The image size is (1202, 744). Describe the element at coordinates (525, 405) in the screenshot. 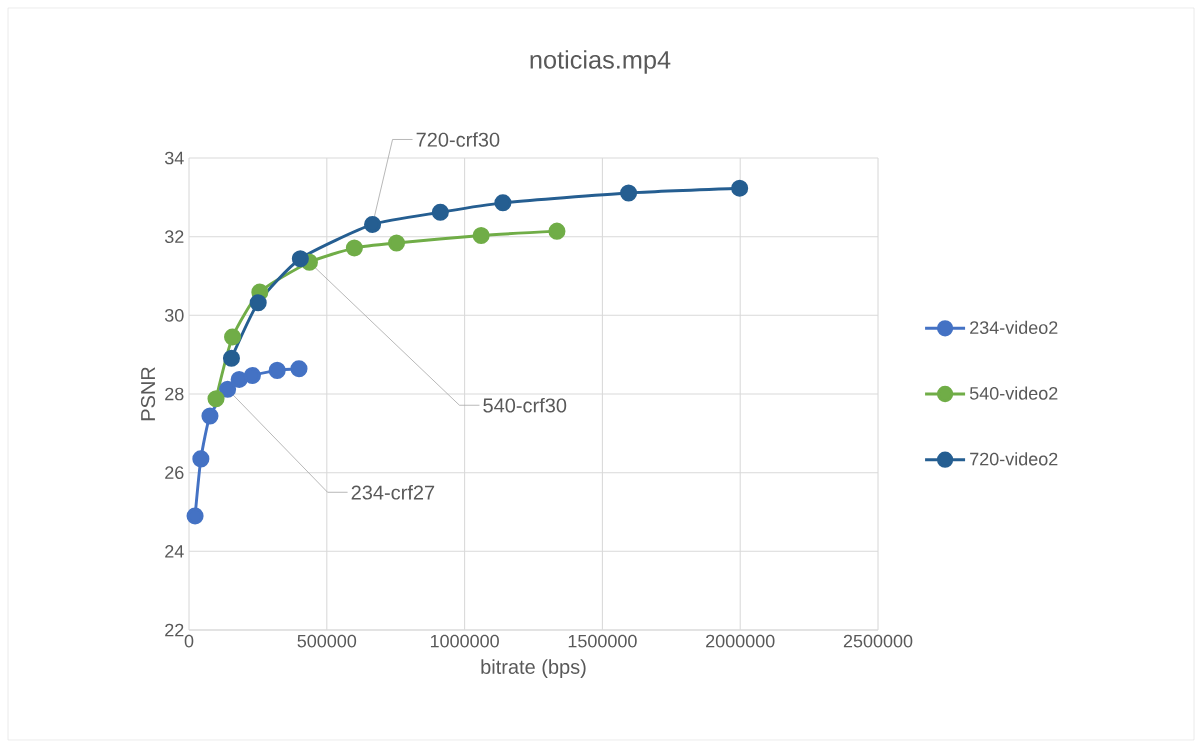

I see `annotation: 540-crf30` at that location.